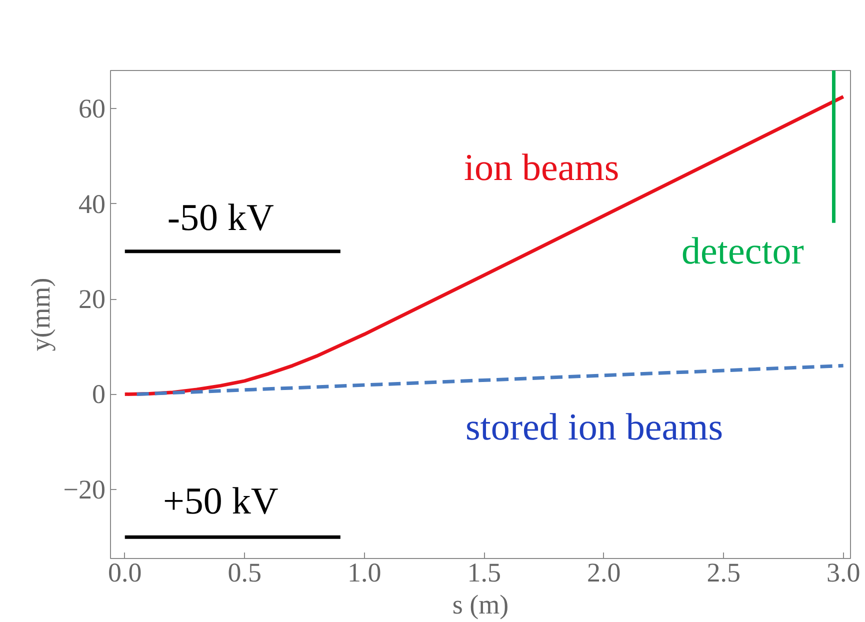 The height and width of the screenshot is (622, 865). What do you see at coordinates (245, 573) in the screenshot?
I see `x-tick-label: 0.5` at bounding box center [245, 573].